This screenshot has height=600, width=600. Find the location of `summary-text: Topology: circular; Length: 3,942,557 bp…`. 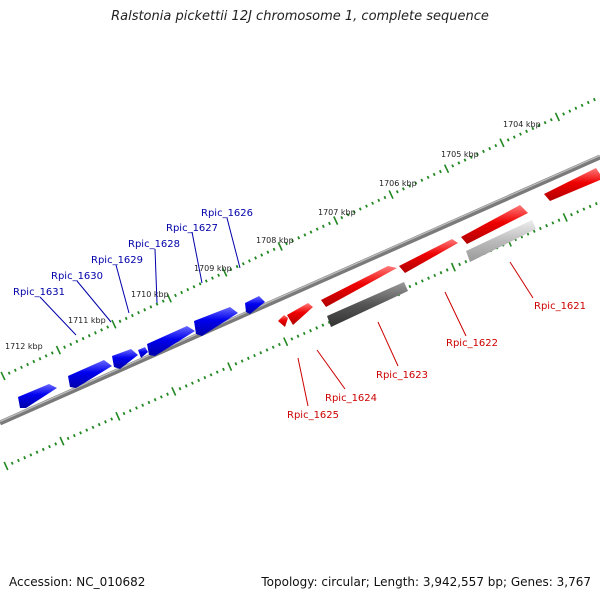

summary-text: Topology: circular; Length: 3,942,557 bp… is located at coordinates (426, 582).